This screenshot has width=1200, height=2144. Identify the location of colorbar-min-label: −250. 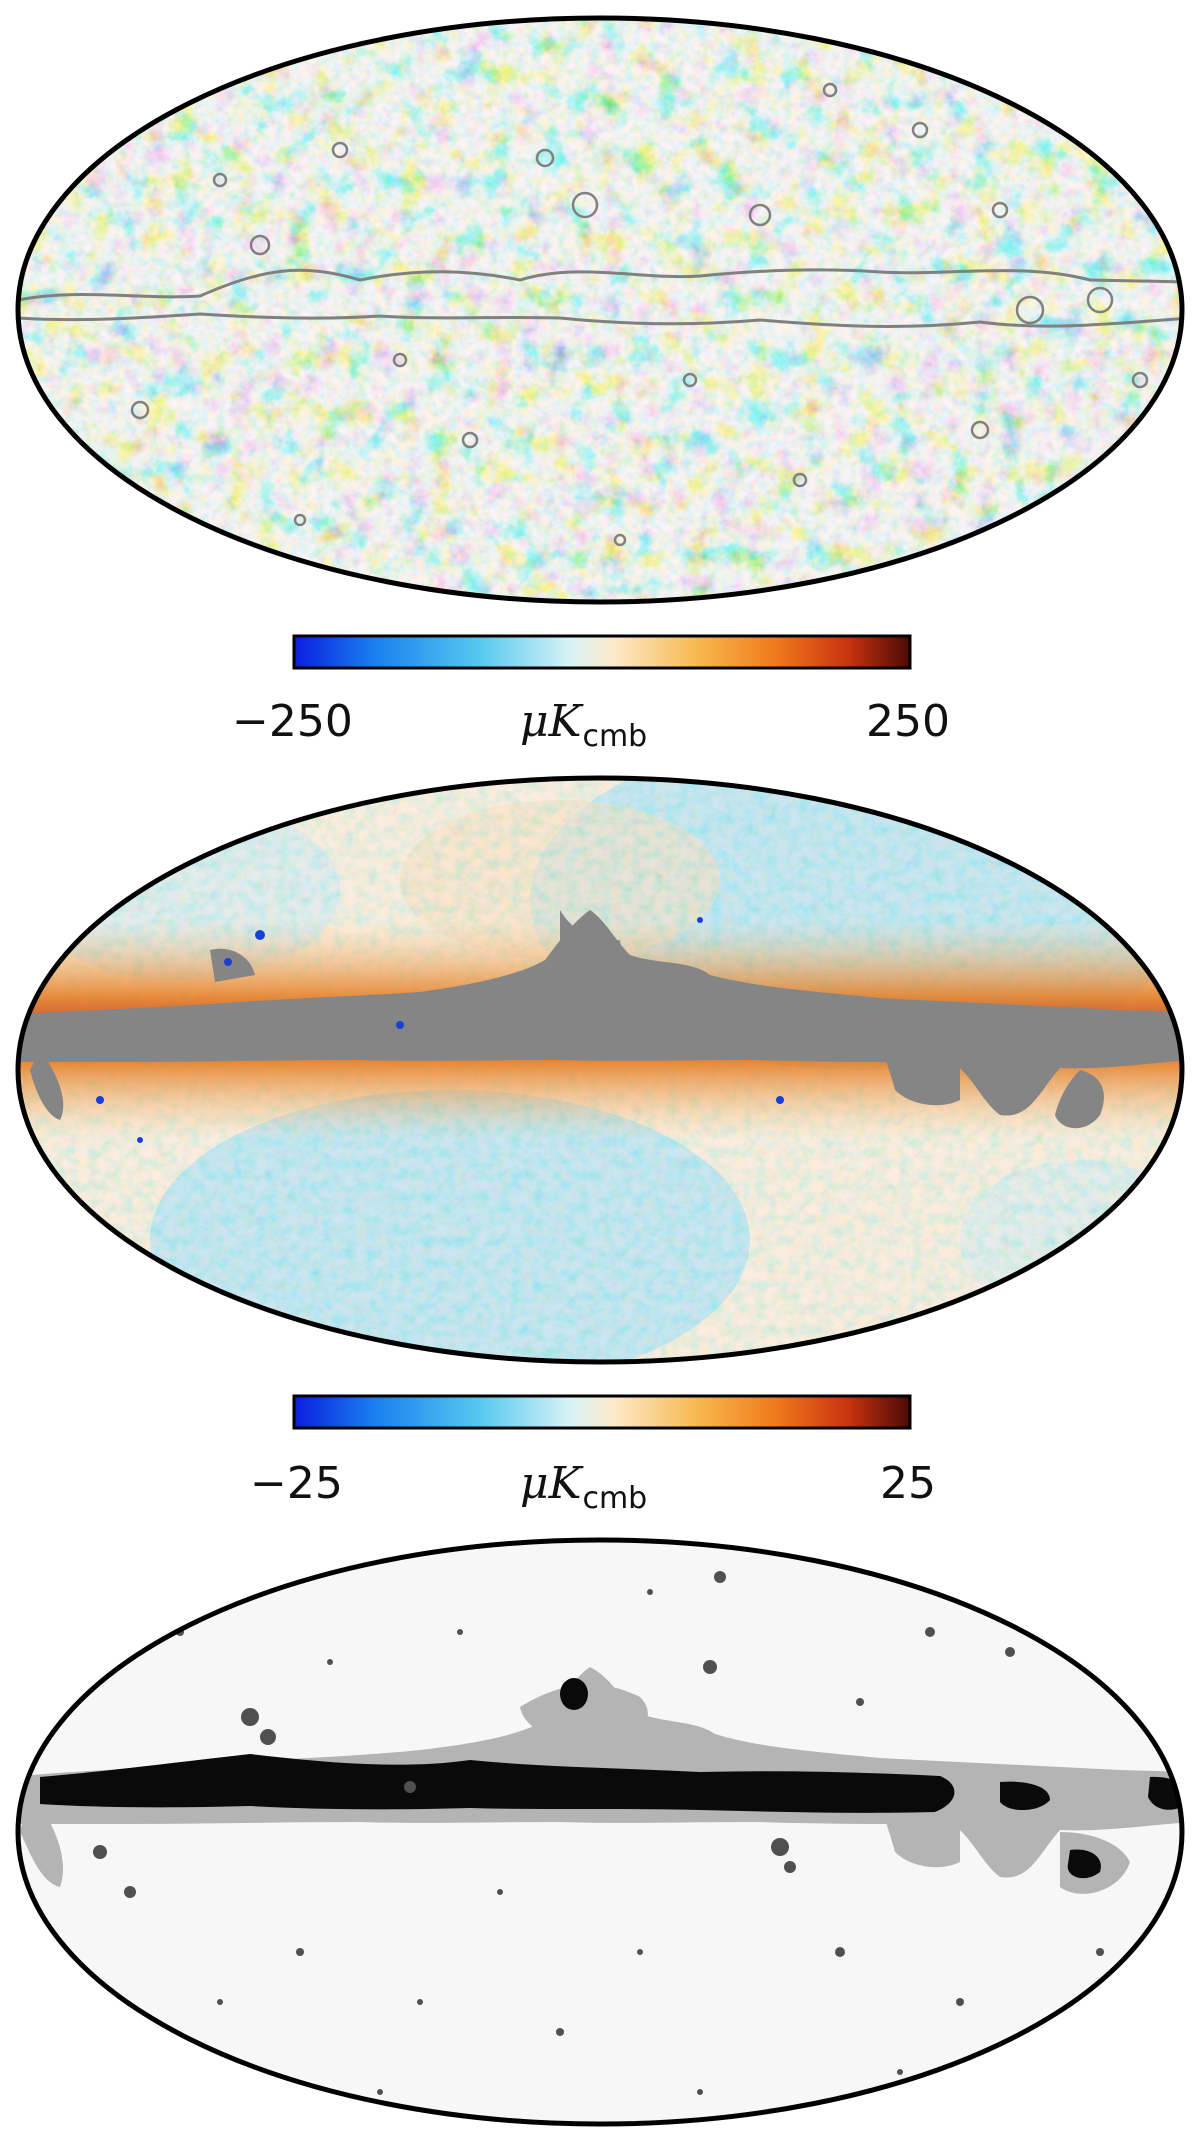
(292, 721).